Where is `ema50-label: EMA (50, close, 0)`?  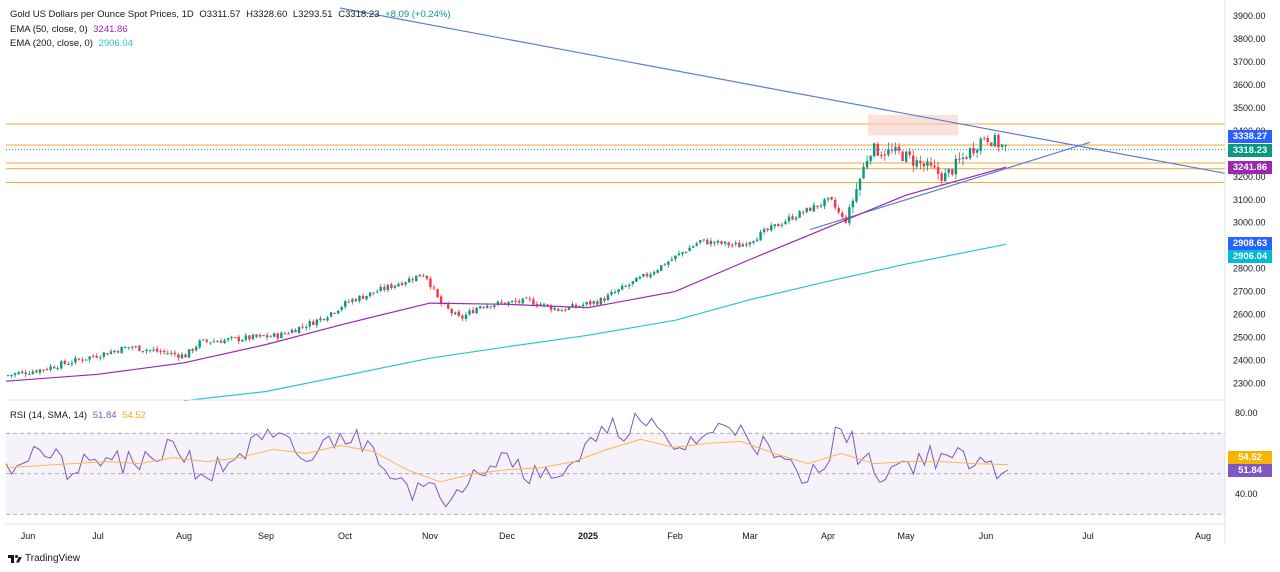
ema50-label: EMA (50, close, 0) is located at coordinates (49, 29).